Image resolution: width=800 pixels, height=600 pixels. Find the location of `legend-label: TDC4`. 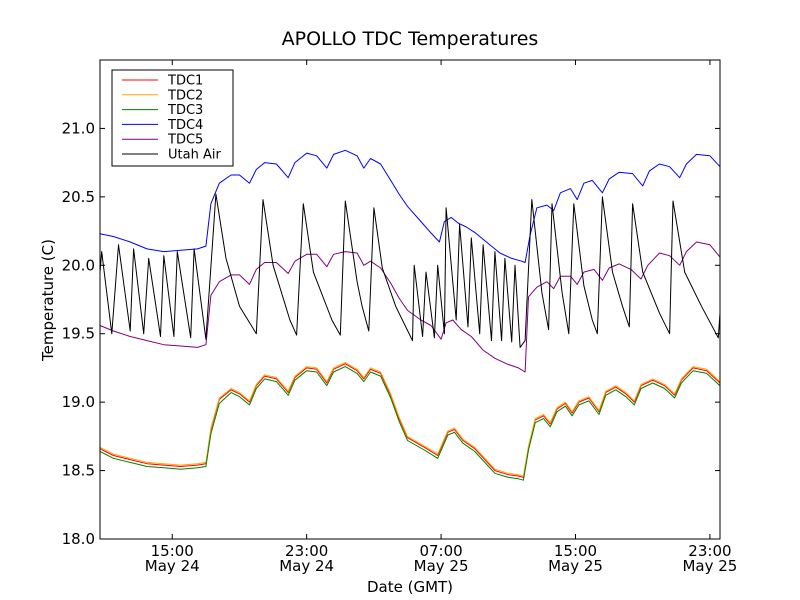

legend-label: TDC4 is located at coordinates (185, 125).